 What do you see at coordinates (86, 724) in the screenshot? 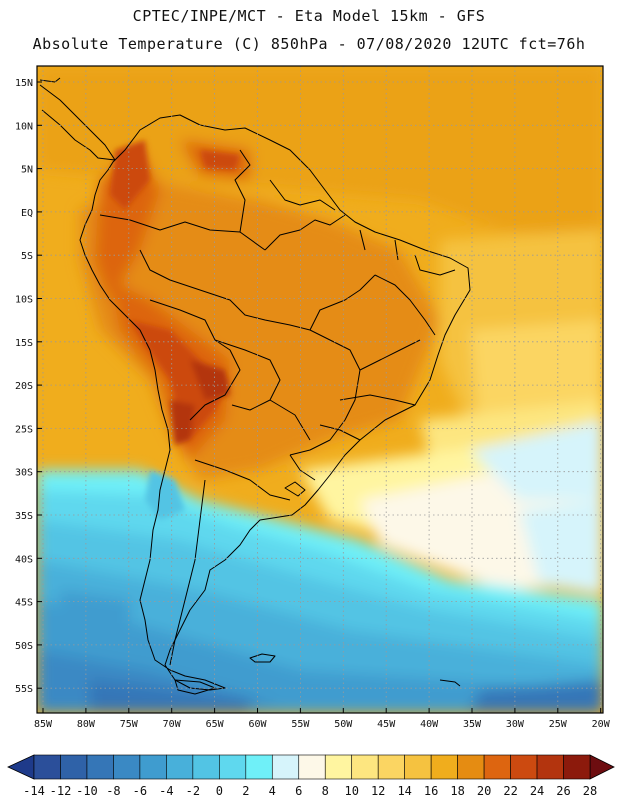
I see `lon-tick-label: 80W` at bounding box center [86, 724].